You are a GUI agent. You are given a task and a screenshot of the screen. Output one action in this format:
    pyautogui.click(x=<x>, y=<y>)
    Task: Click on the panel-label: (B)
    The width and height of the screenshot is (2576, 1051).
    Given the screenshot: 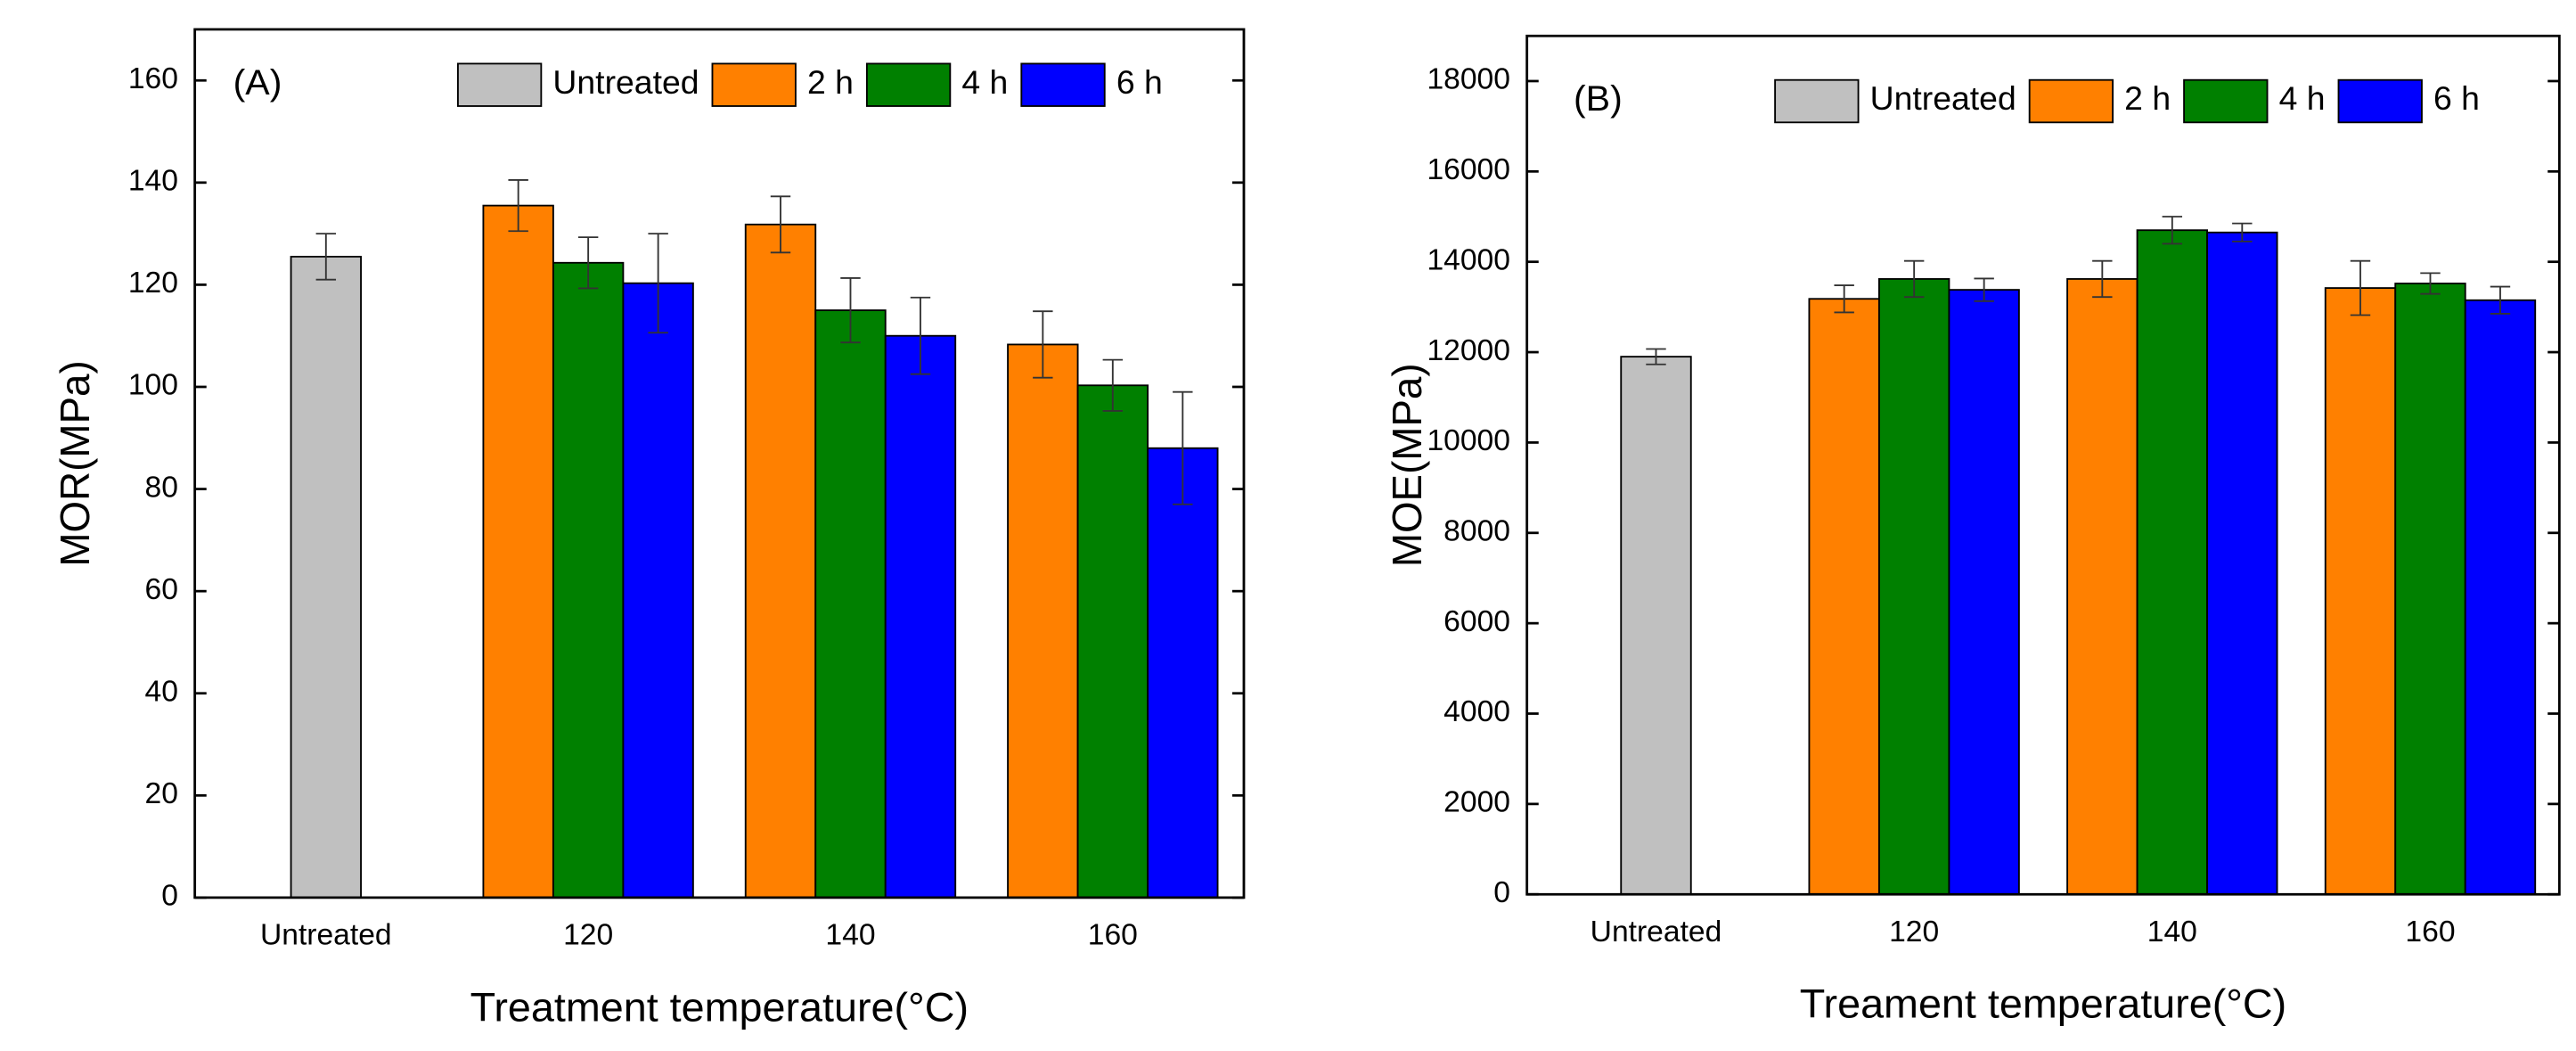 What is the action you would take?
    pyautogui.click(x=1598, y=98)
    